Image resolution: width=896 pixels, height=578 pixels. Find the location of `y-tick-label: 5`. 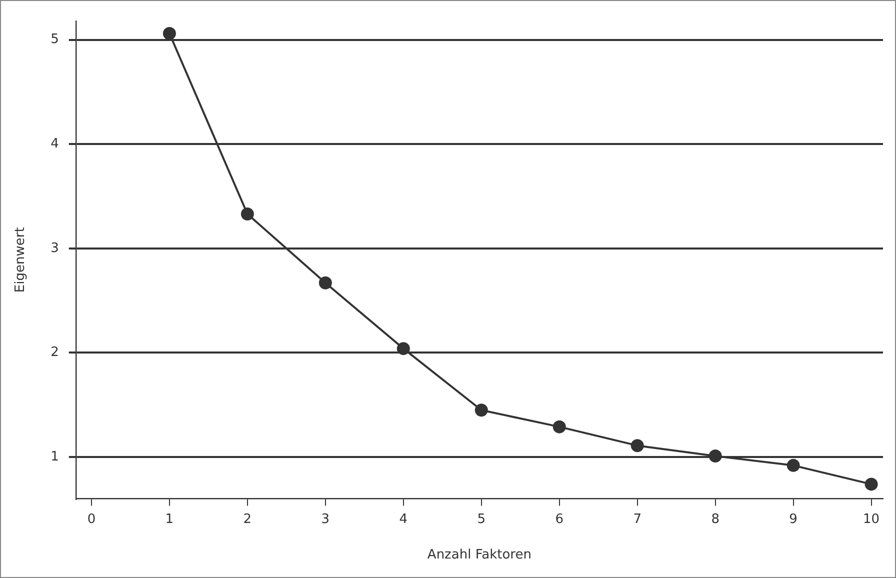

y-tick-label: 5 is located at coordinates (54, 40).